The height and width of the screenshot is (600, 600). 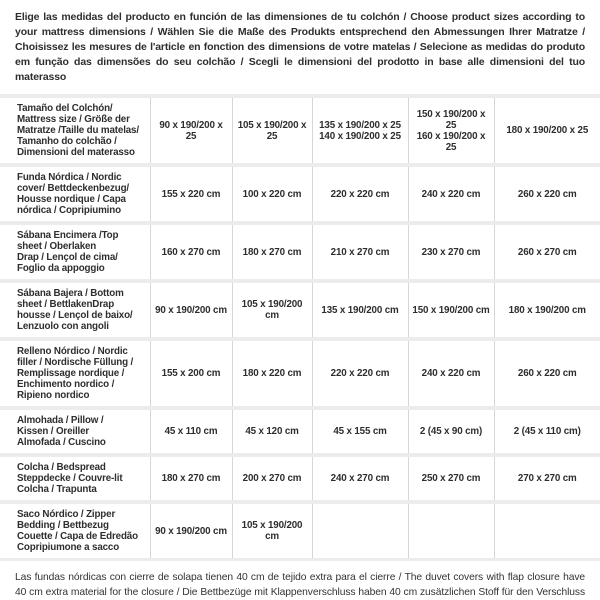 I want to click on size-value-cell: 150 x 190/200 x 25 160 x 190/200 x 25, so click(x=450, y=130).